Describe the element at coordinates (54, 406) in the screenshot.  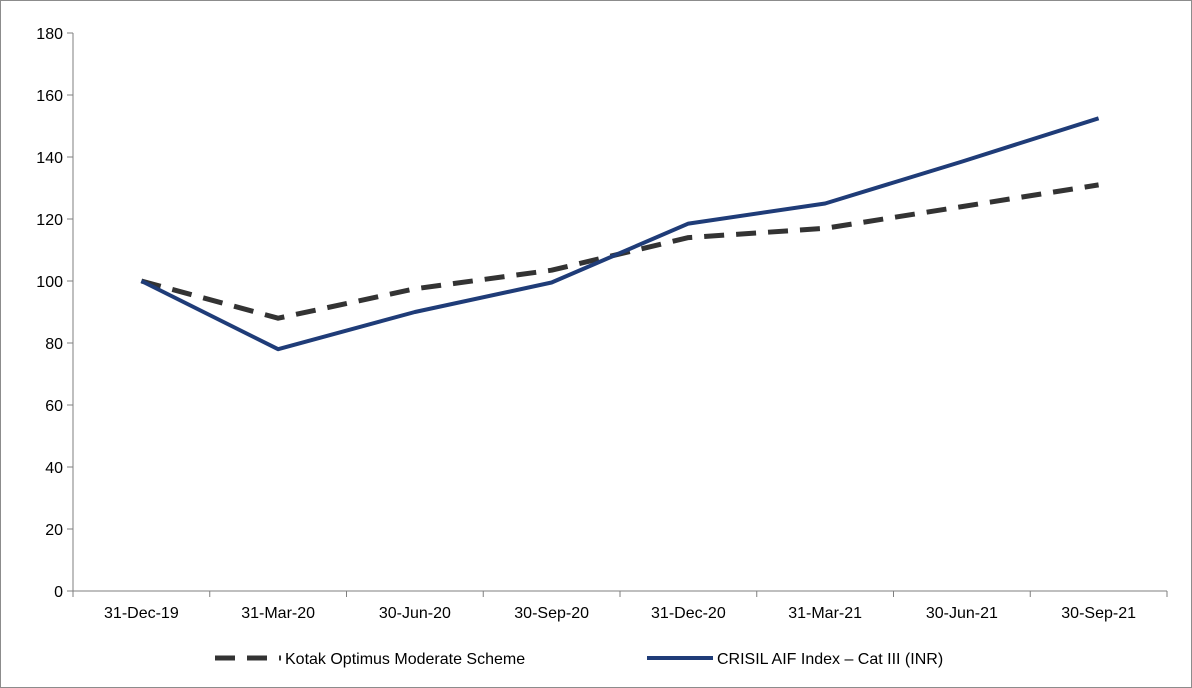
I see `y-tick-label: 60` at that location.